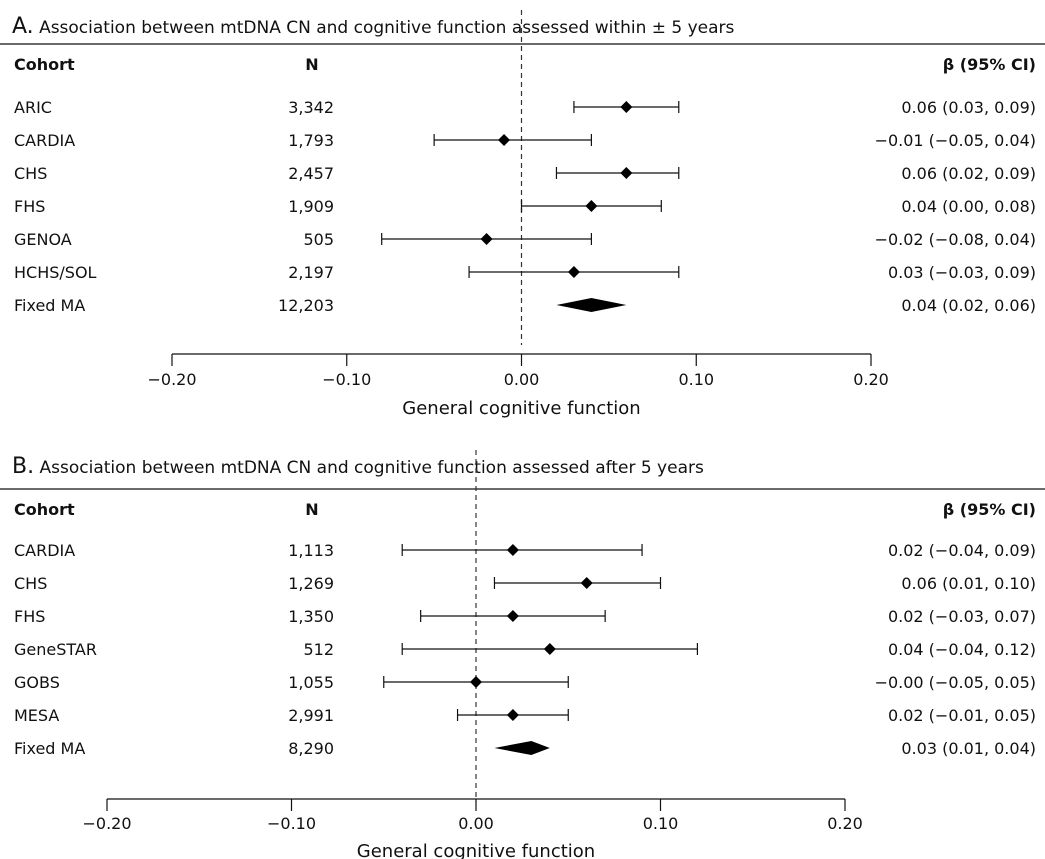  Describe the element at coordinates (311, 173) in the screenshot. I see `sample-size-value: 2,457` at that location.